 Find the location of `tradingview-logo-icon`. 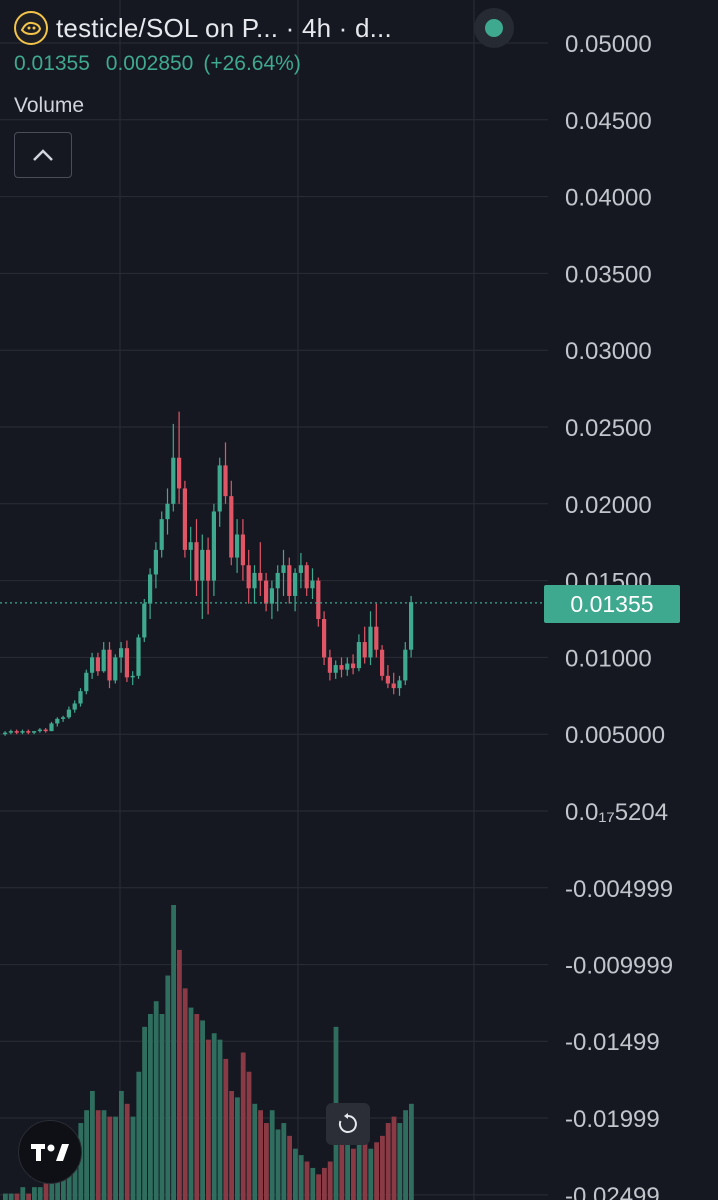

tradingview-logo-icon is located at coordinates (50, 1152).